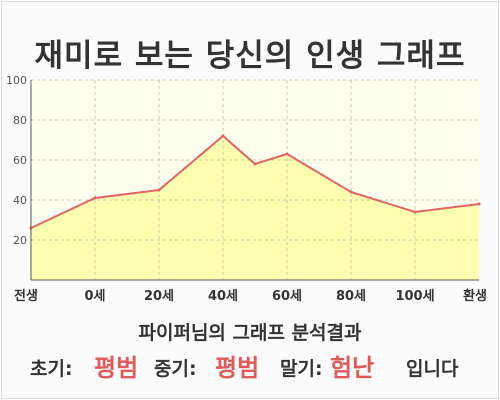 This screenshot has width=500, height=400. I want to click on early-value: 평범, so click(116, 368).